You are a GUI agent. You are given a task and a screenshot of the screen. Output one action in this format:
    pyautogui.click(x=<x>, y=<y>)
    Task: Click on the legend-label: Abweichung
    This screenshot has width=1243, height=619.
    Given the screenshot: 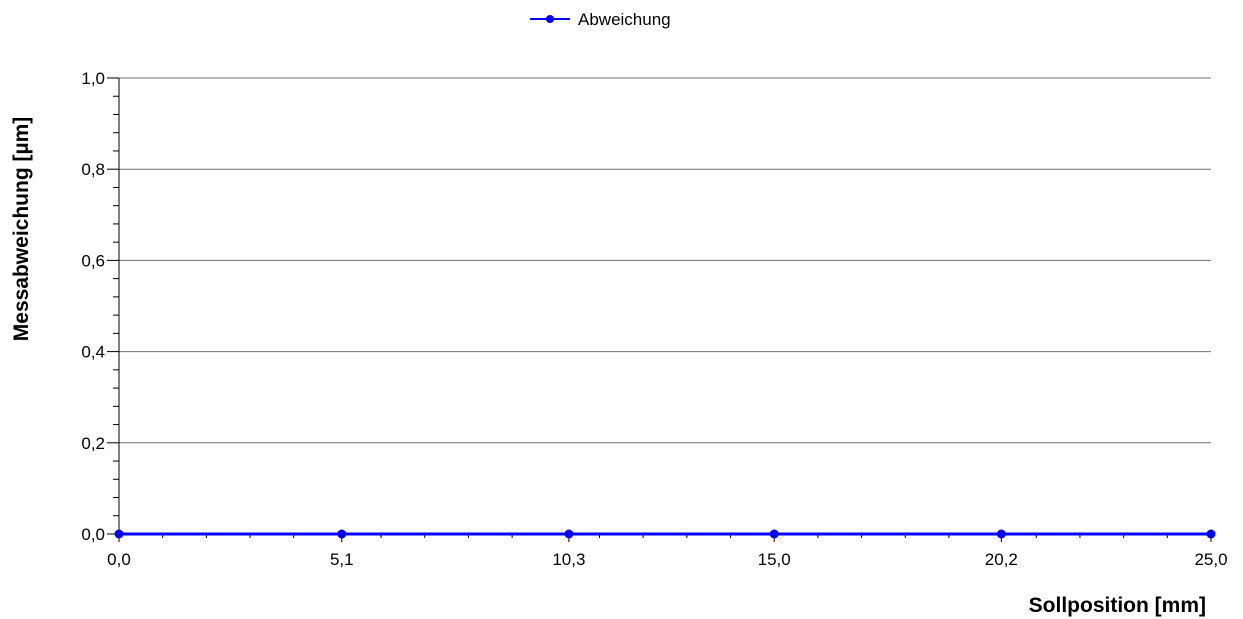 What is the action you would take?
    pyautogui.click(x=624, y=19)
    